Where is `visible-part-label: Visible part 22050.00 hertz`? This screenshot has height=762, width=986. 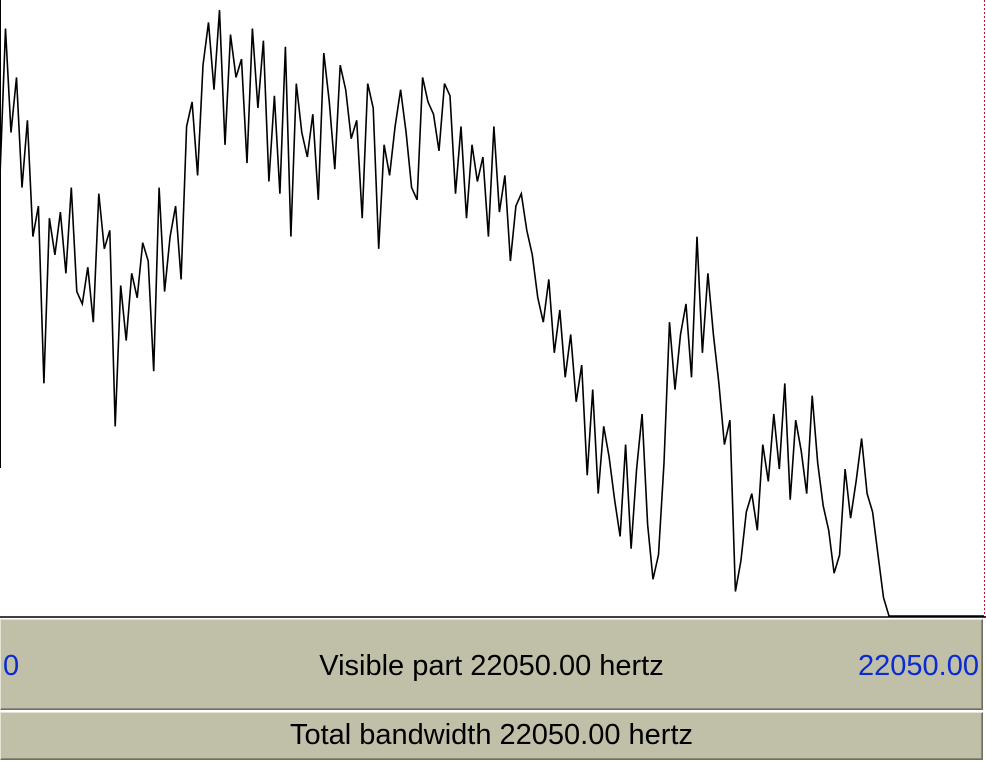
visible-part-label: Visible part 22050.00 hertz is located at coordinates (491, 666).